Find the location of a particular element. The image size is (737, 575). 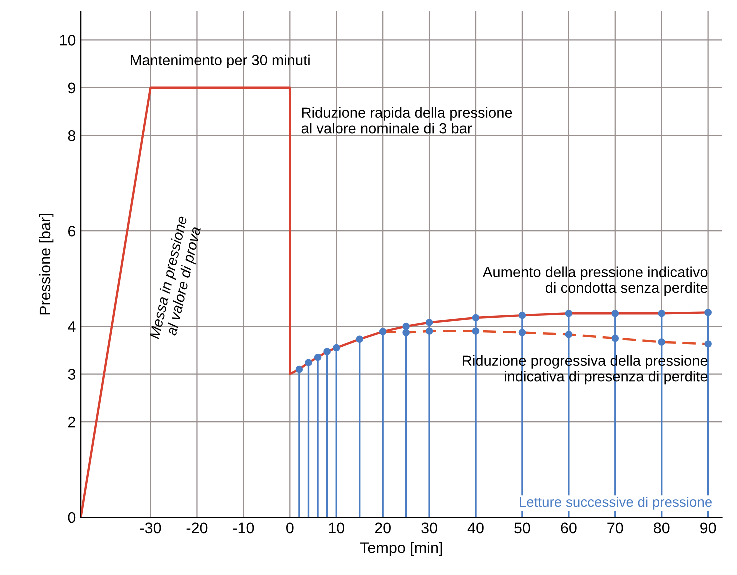

y-tick-label: 10 is located at coordinates (68, 40).